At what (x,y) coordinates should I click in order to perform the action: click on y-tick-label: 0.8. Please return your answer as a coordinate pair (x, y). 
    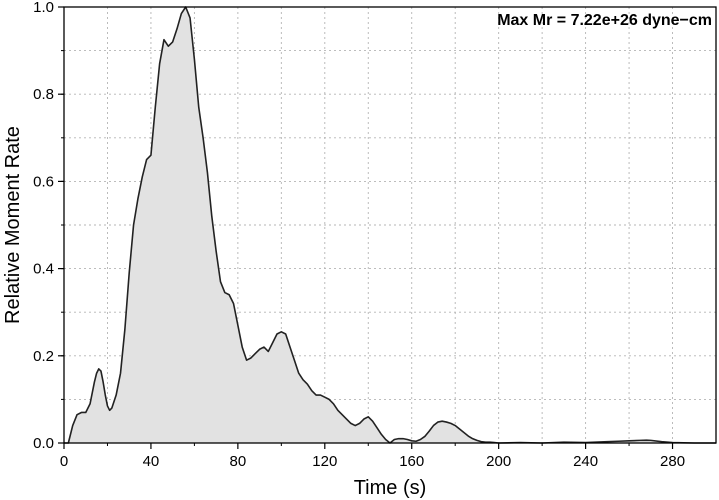
    Looking at the image, I should click on (43, 94).